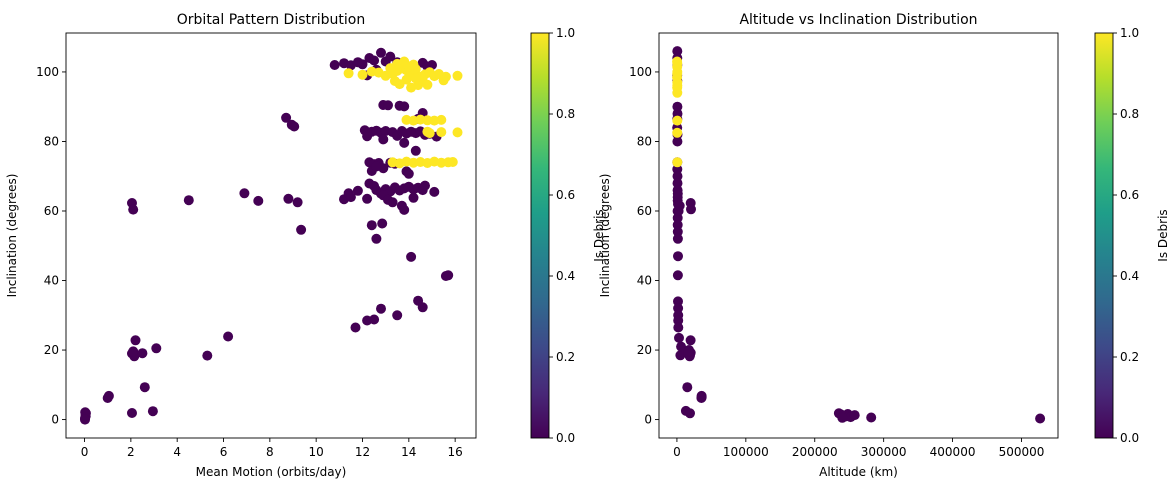  What do you see at coordinates (55, 420) in the screenshot?
I see `y-tick-label: 0` at bounding box center [55, 420].